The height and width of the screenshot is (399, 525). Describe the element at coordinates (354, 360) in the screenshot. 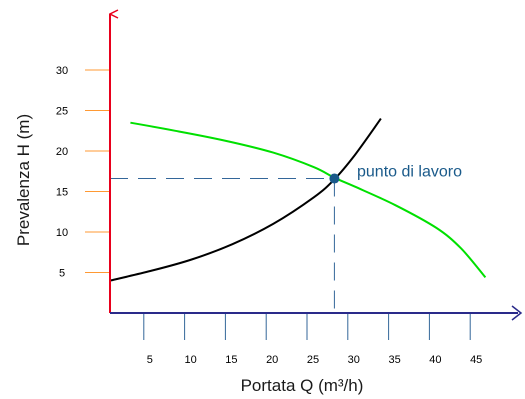

I see `x-tick-label: 30` at that location.